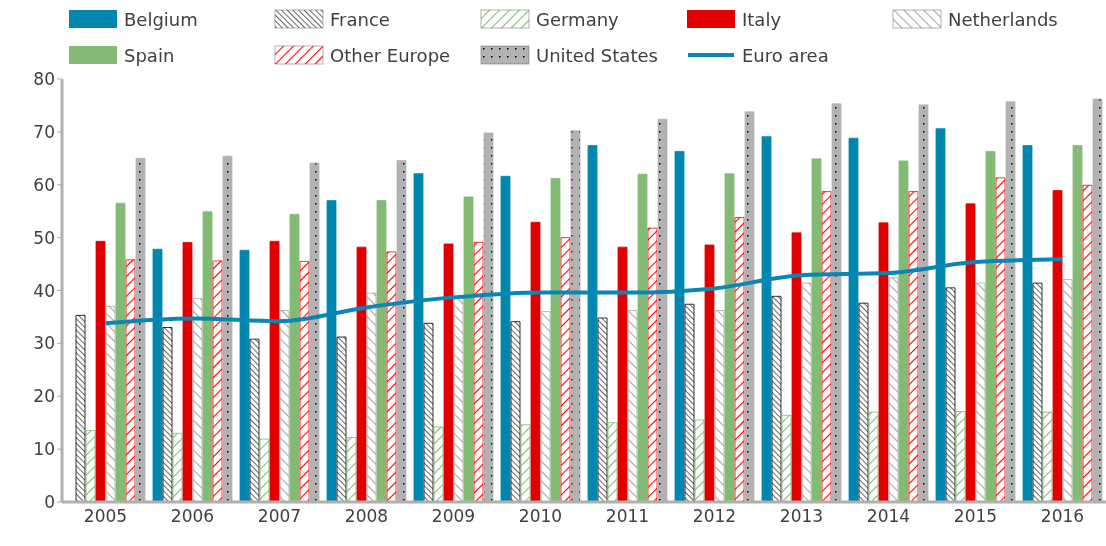 The height and width of the screenshot is (546, 1106). What do you see at coordinates (888, 516) in the screenshot?
I see `x-tick-label: 2014` at bounding box center [888, 516].